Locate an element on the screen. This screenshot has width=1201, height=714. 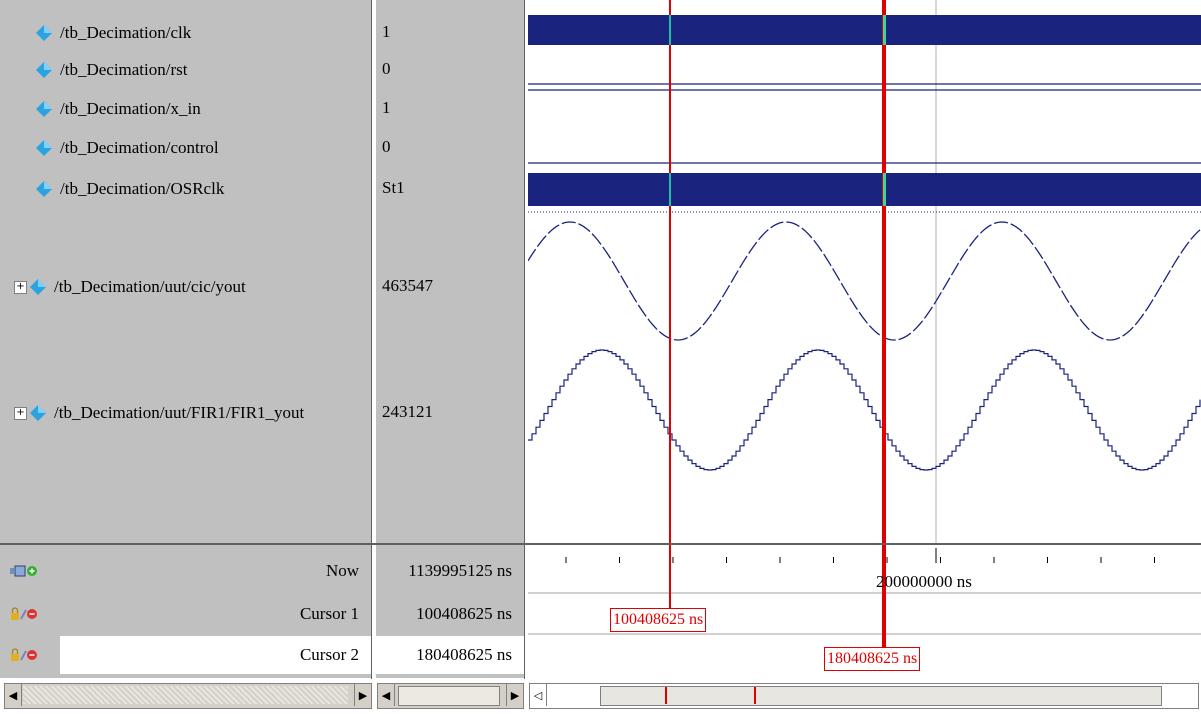
cic-yout-waveform is located at coordinates (864, 281).